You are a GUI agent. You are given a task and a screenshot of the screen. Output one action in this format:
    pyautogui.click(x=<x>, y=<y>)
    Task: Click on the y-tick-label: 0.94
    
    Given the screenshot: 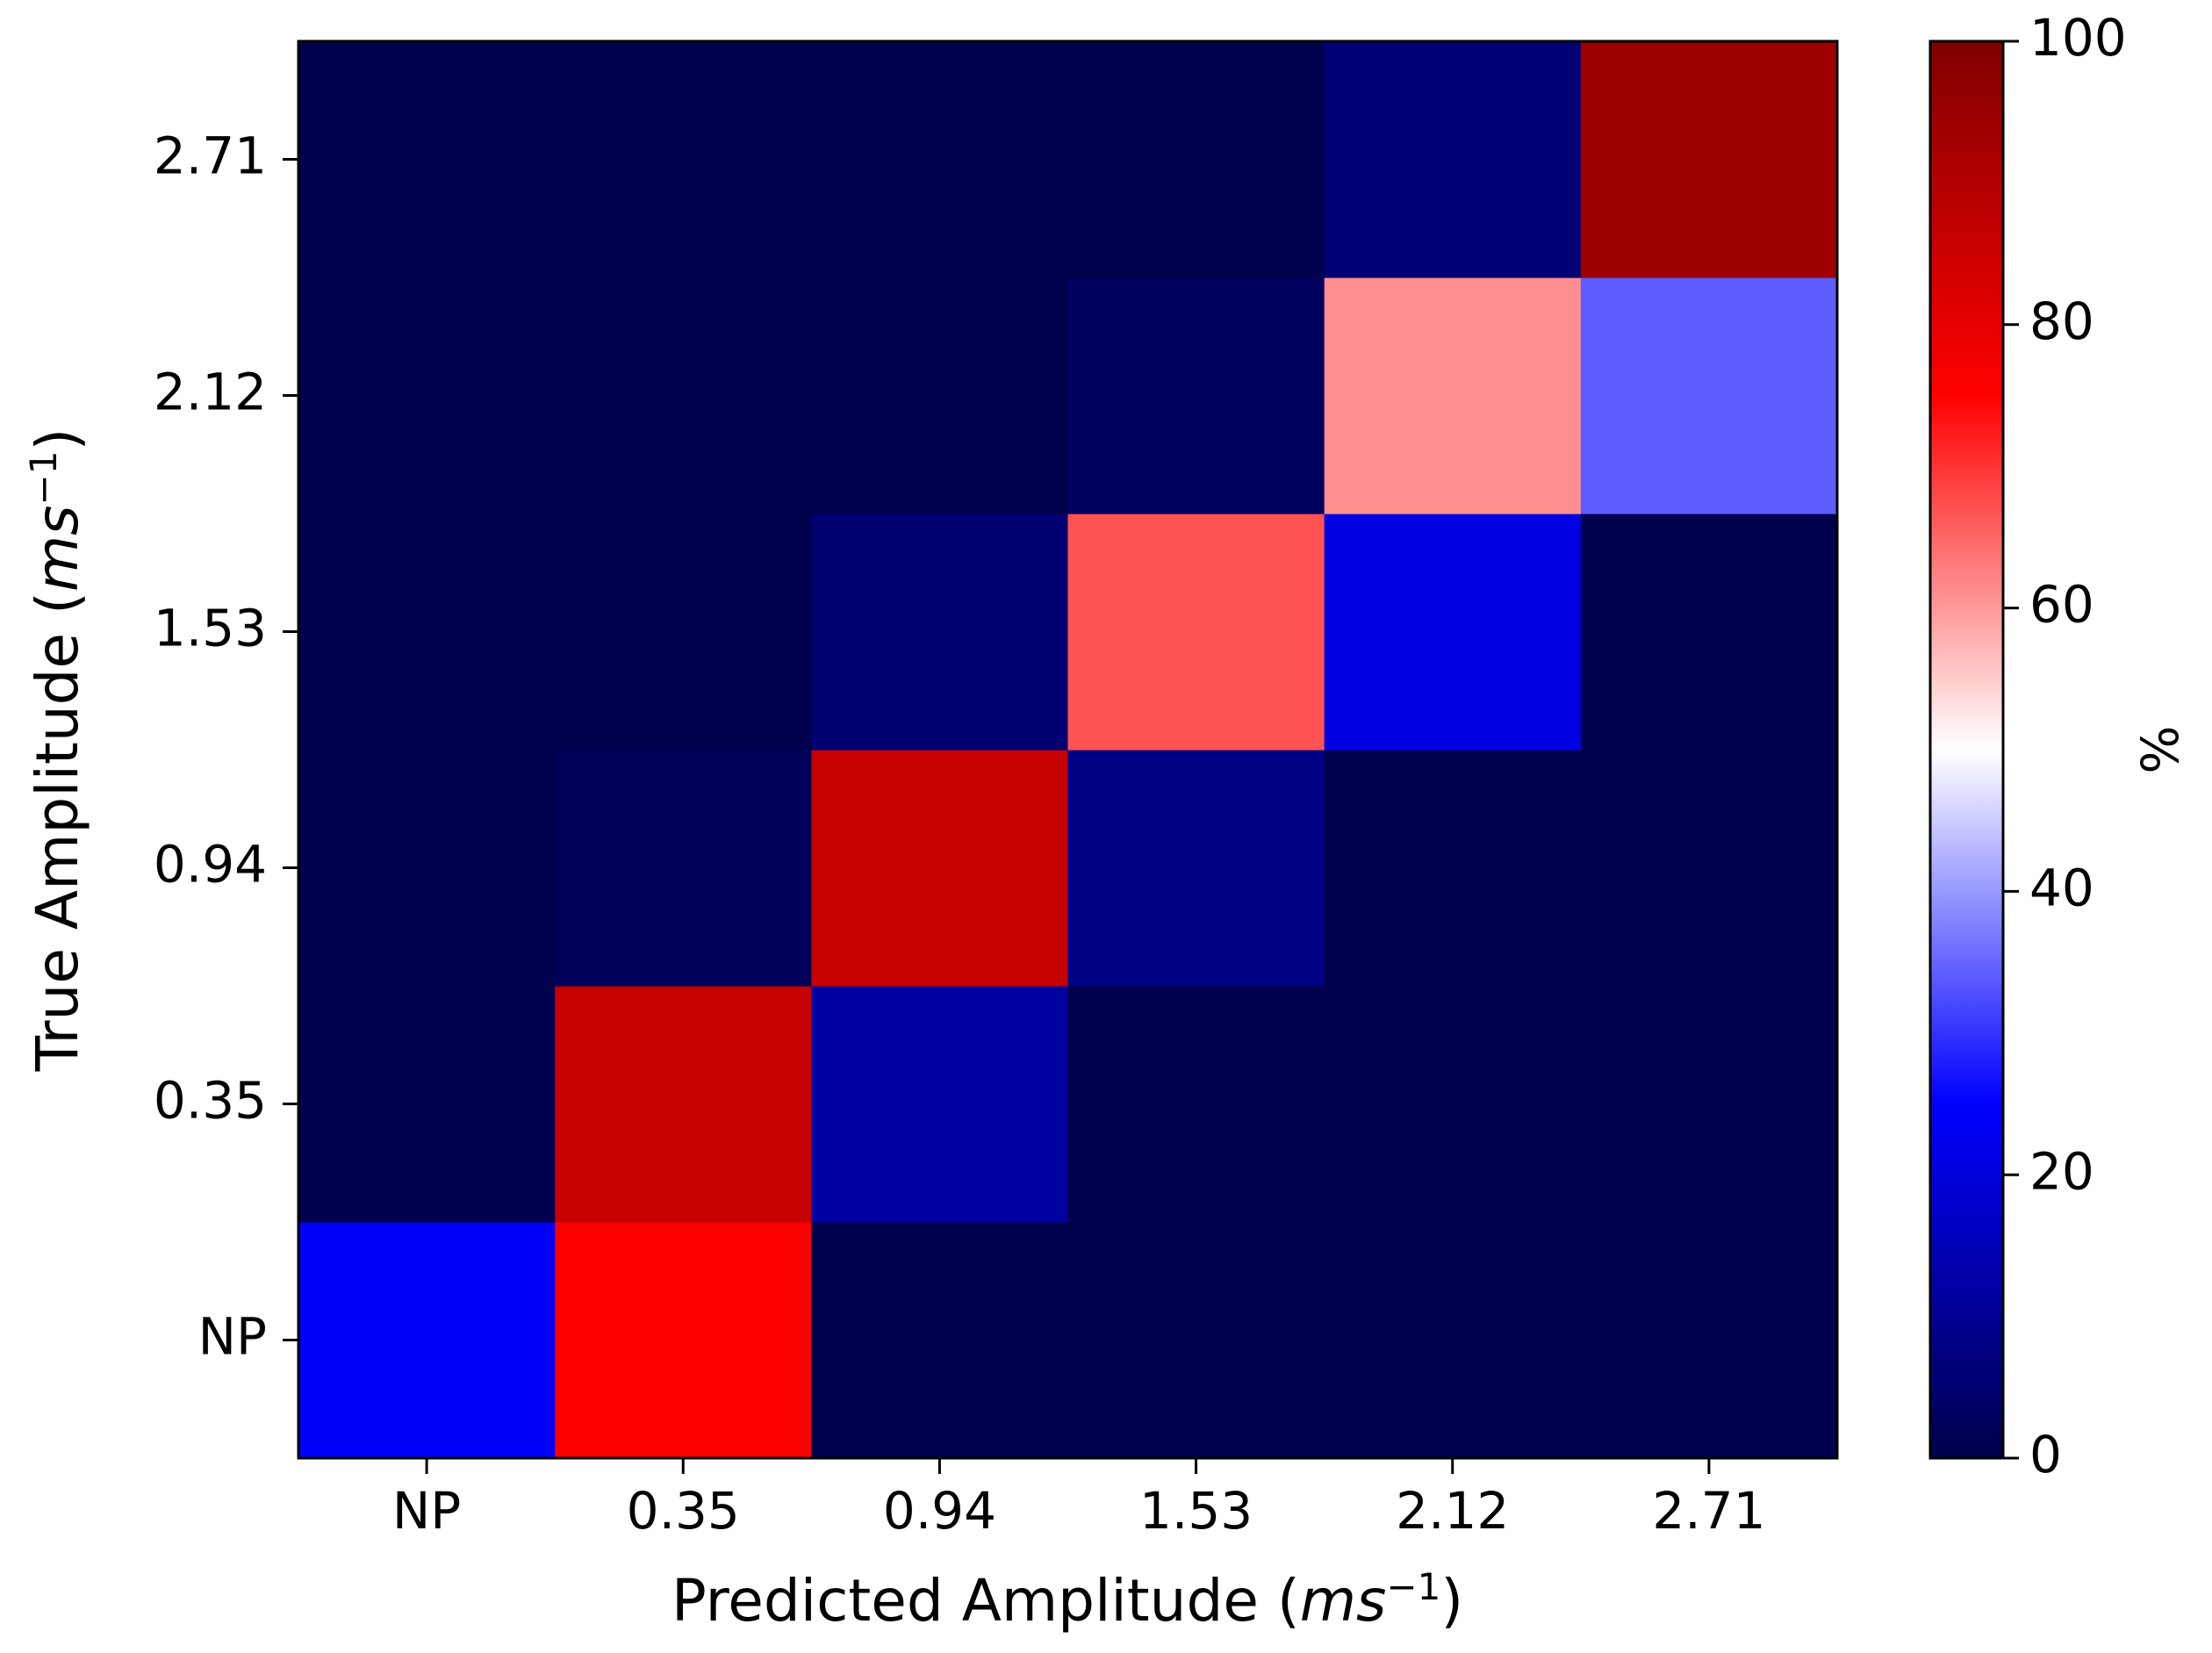 What is the action you would take?
    pyautogui.click(x=210, y=865)
    